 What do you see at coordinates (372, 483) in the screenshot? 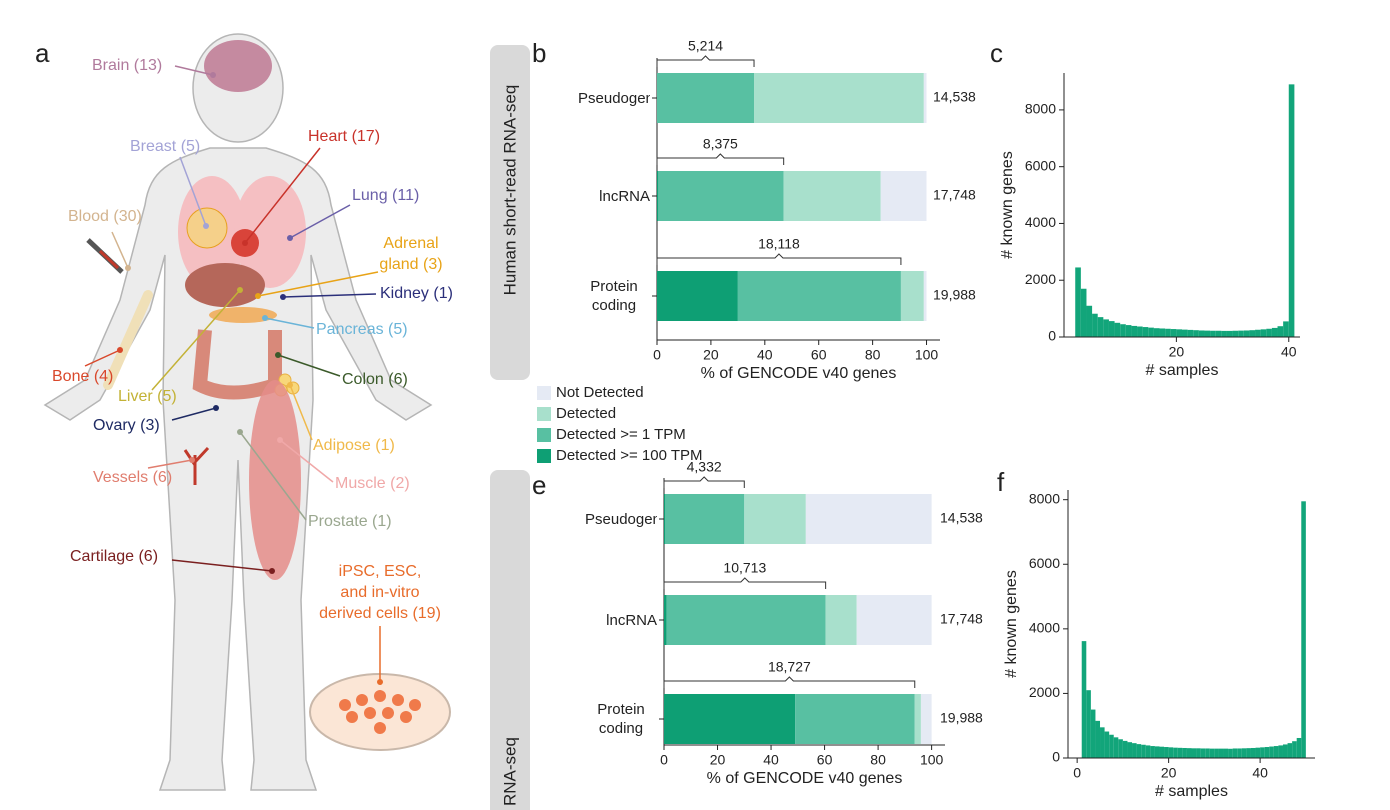
I see `tissue-label: Muscle (2)` at bounding box center [372, 483].